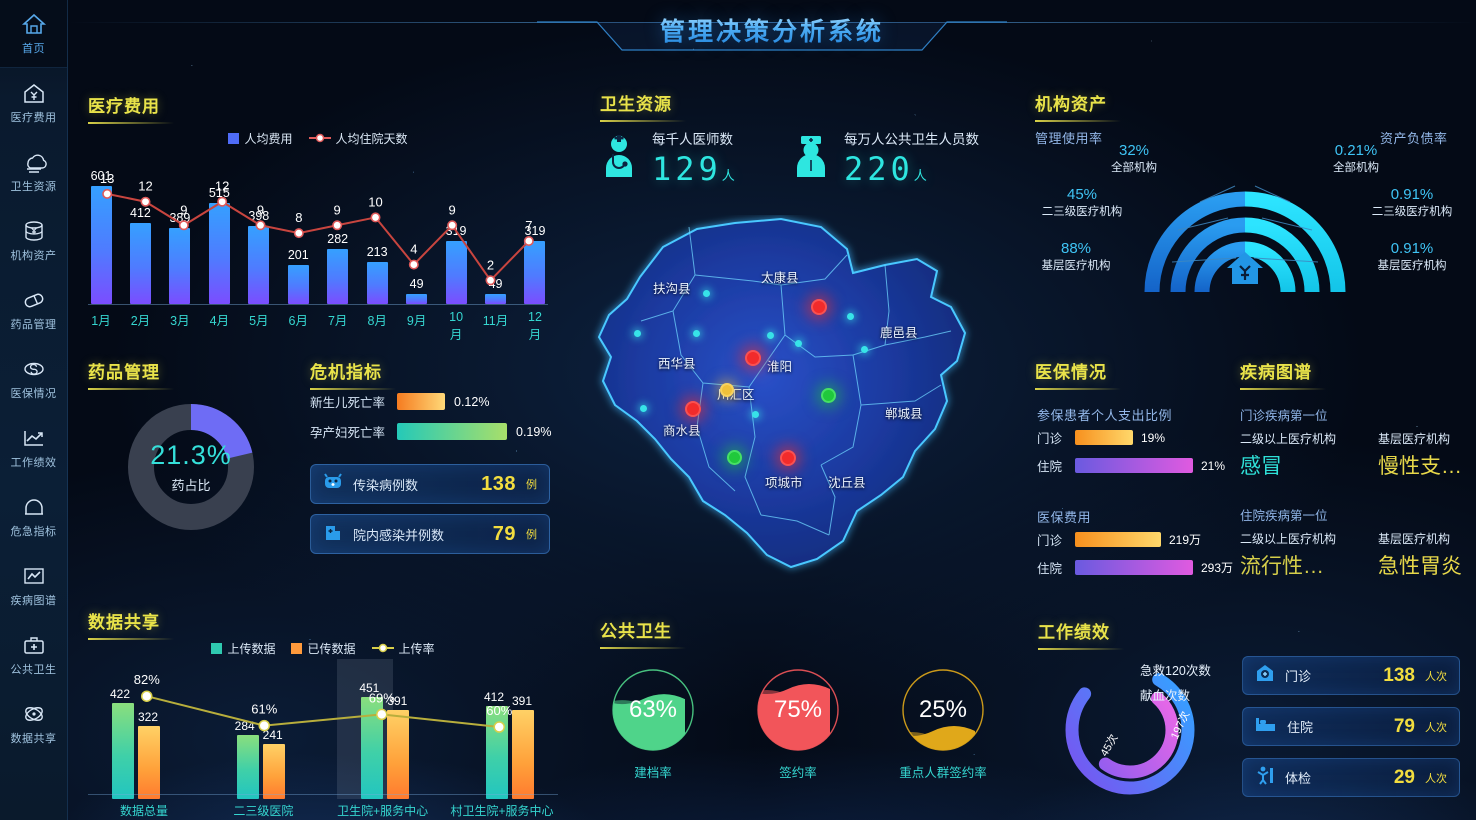 The height and width of the screenshot is (820, 1476). What do you see at coordinates (1104, 437) in the screenshot?
I see `insurance-bar-fill` at bounding box center [1104, 437].